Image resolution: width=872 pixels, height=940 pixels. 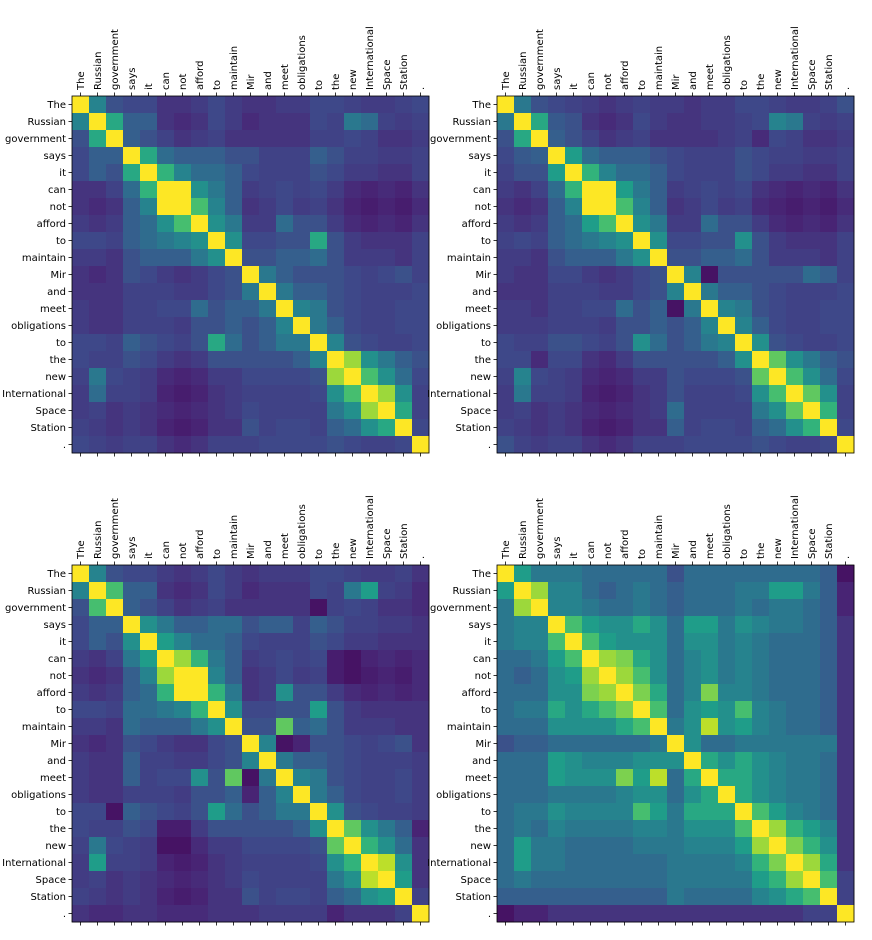 What do you see at coordinates (642, 85) in the screenshot?
I see `x-tick-label: to` at bounding box center [642, 85].